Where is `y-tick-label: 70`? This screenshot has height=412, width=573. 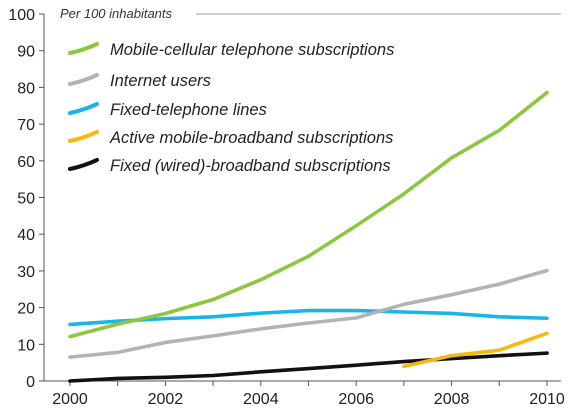
y-tick-label: 70 is located at coordinates (26, 125).